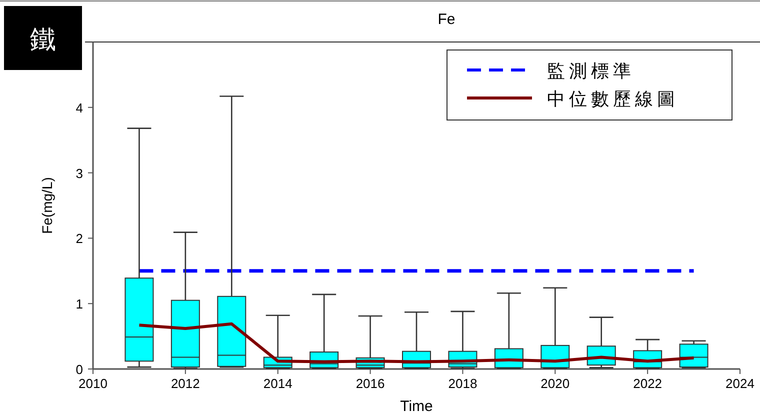 The image size is (760, 413). I want to click on chart-title: Fe, so click(447, 19).